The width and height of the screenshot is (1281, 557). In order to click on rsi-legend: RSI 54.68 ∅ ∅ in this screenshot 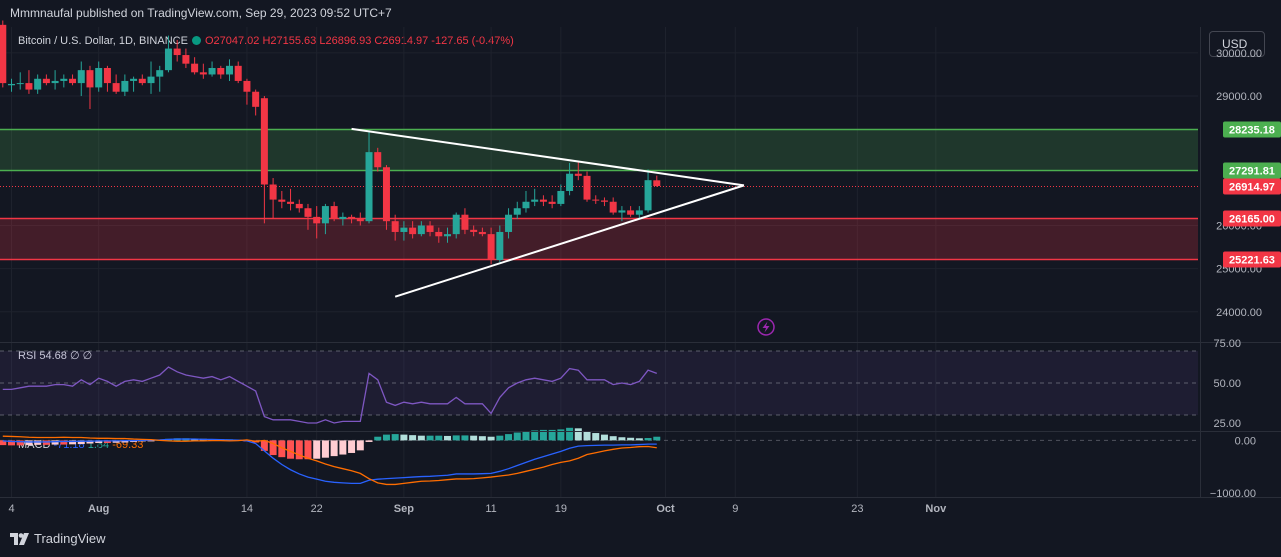, I will do `click(55, 355)`.